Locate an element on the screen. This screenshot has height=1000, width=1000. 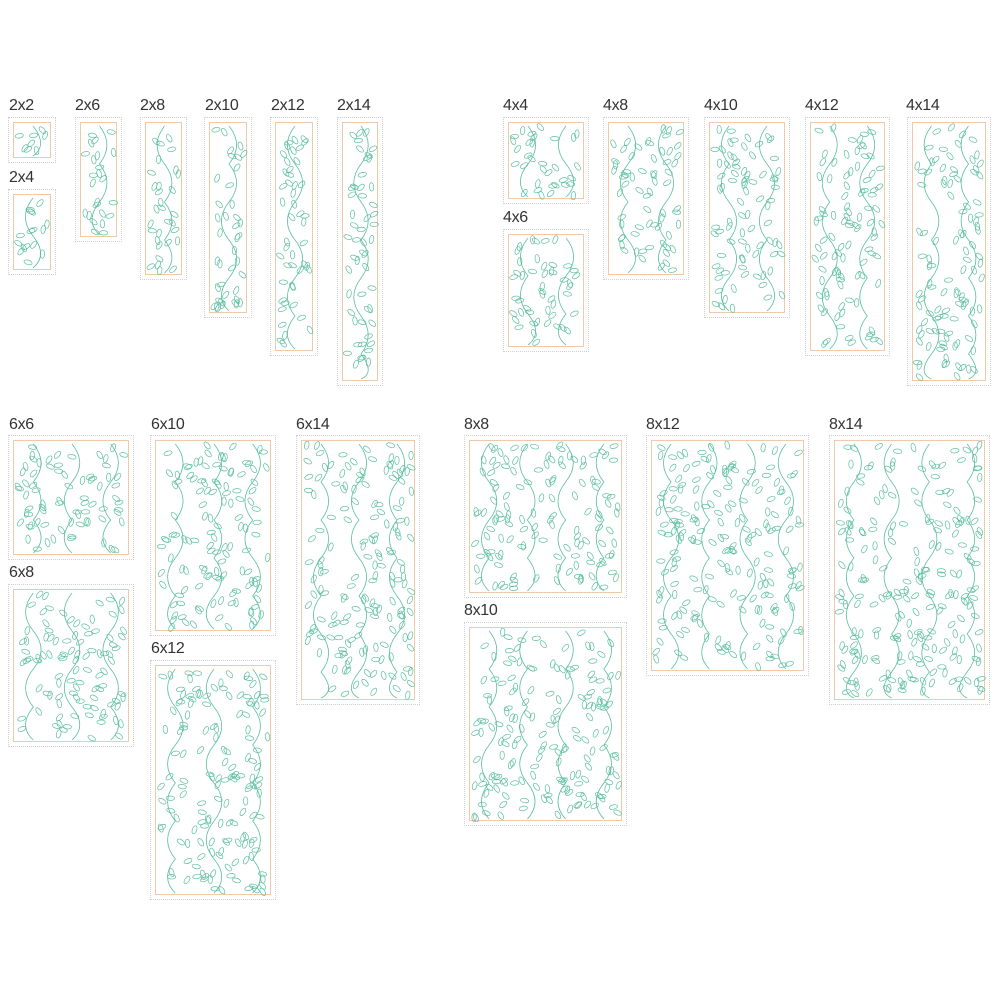
quilt-block-6x10 is located at coordinates (213, 535).